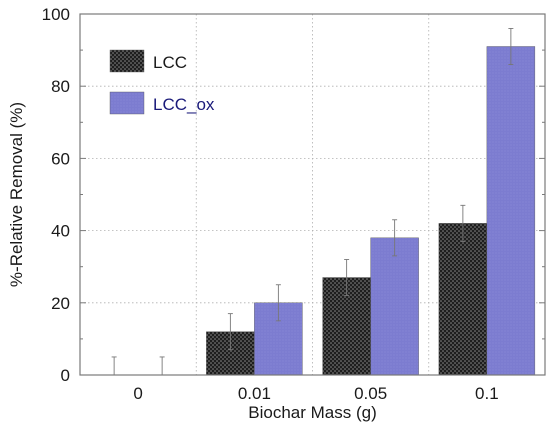 Image resolution: width=550 pixels, height=432 pixels. I want to click on x-tick-label: 0.01, so click(254, 393).